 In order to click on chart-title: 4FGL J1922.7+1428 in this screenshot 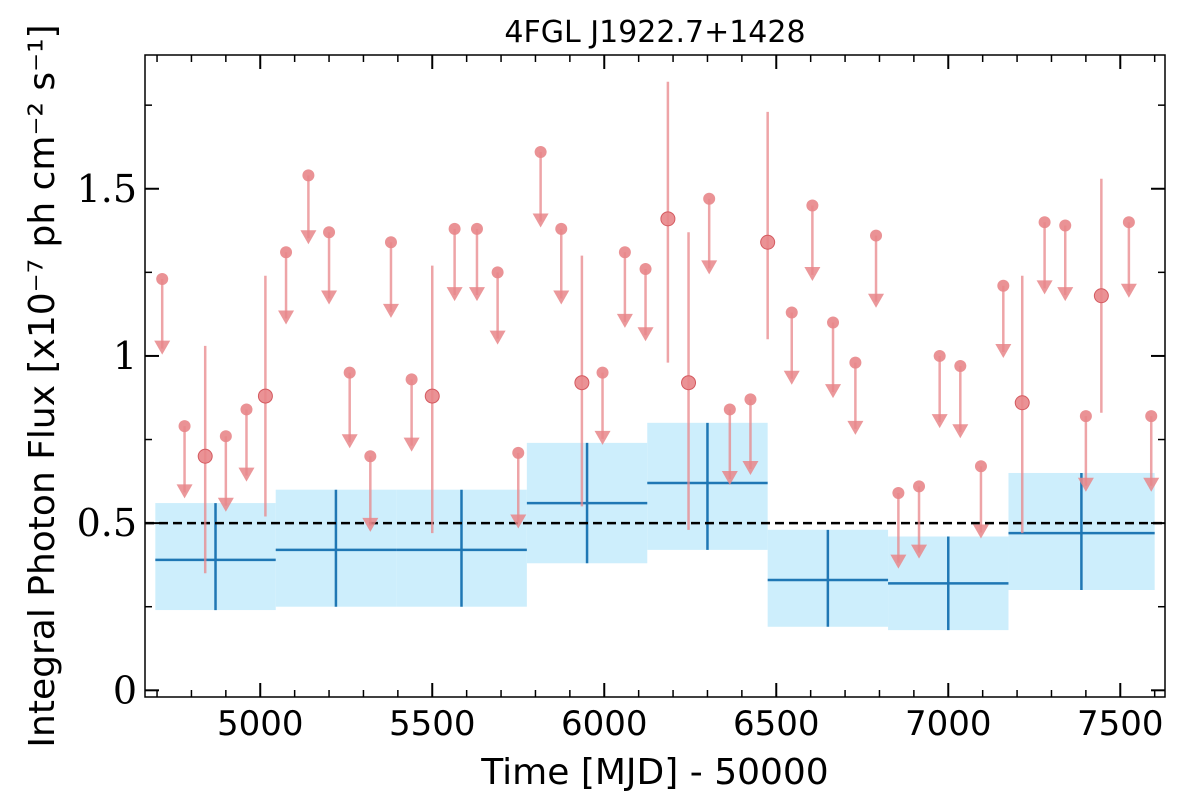, I will do `click(654, 32)`.